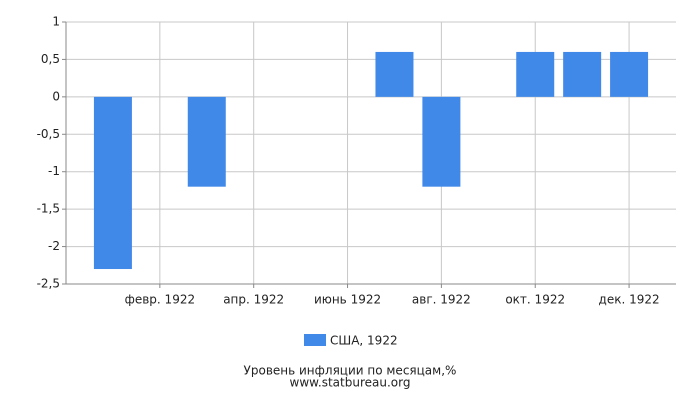  I want to click on x-tick-label: июнь 1922, so click(347, 300).